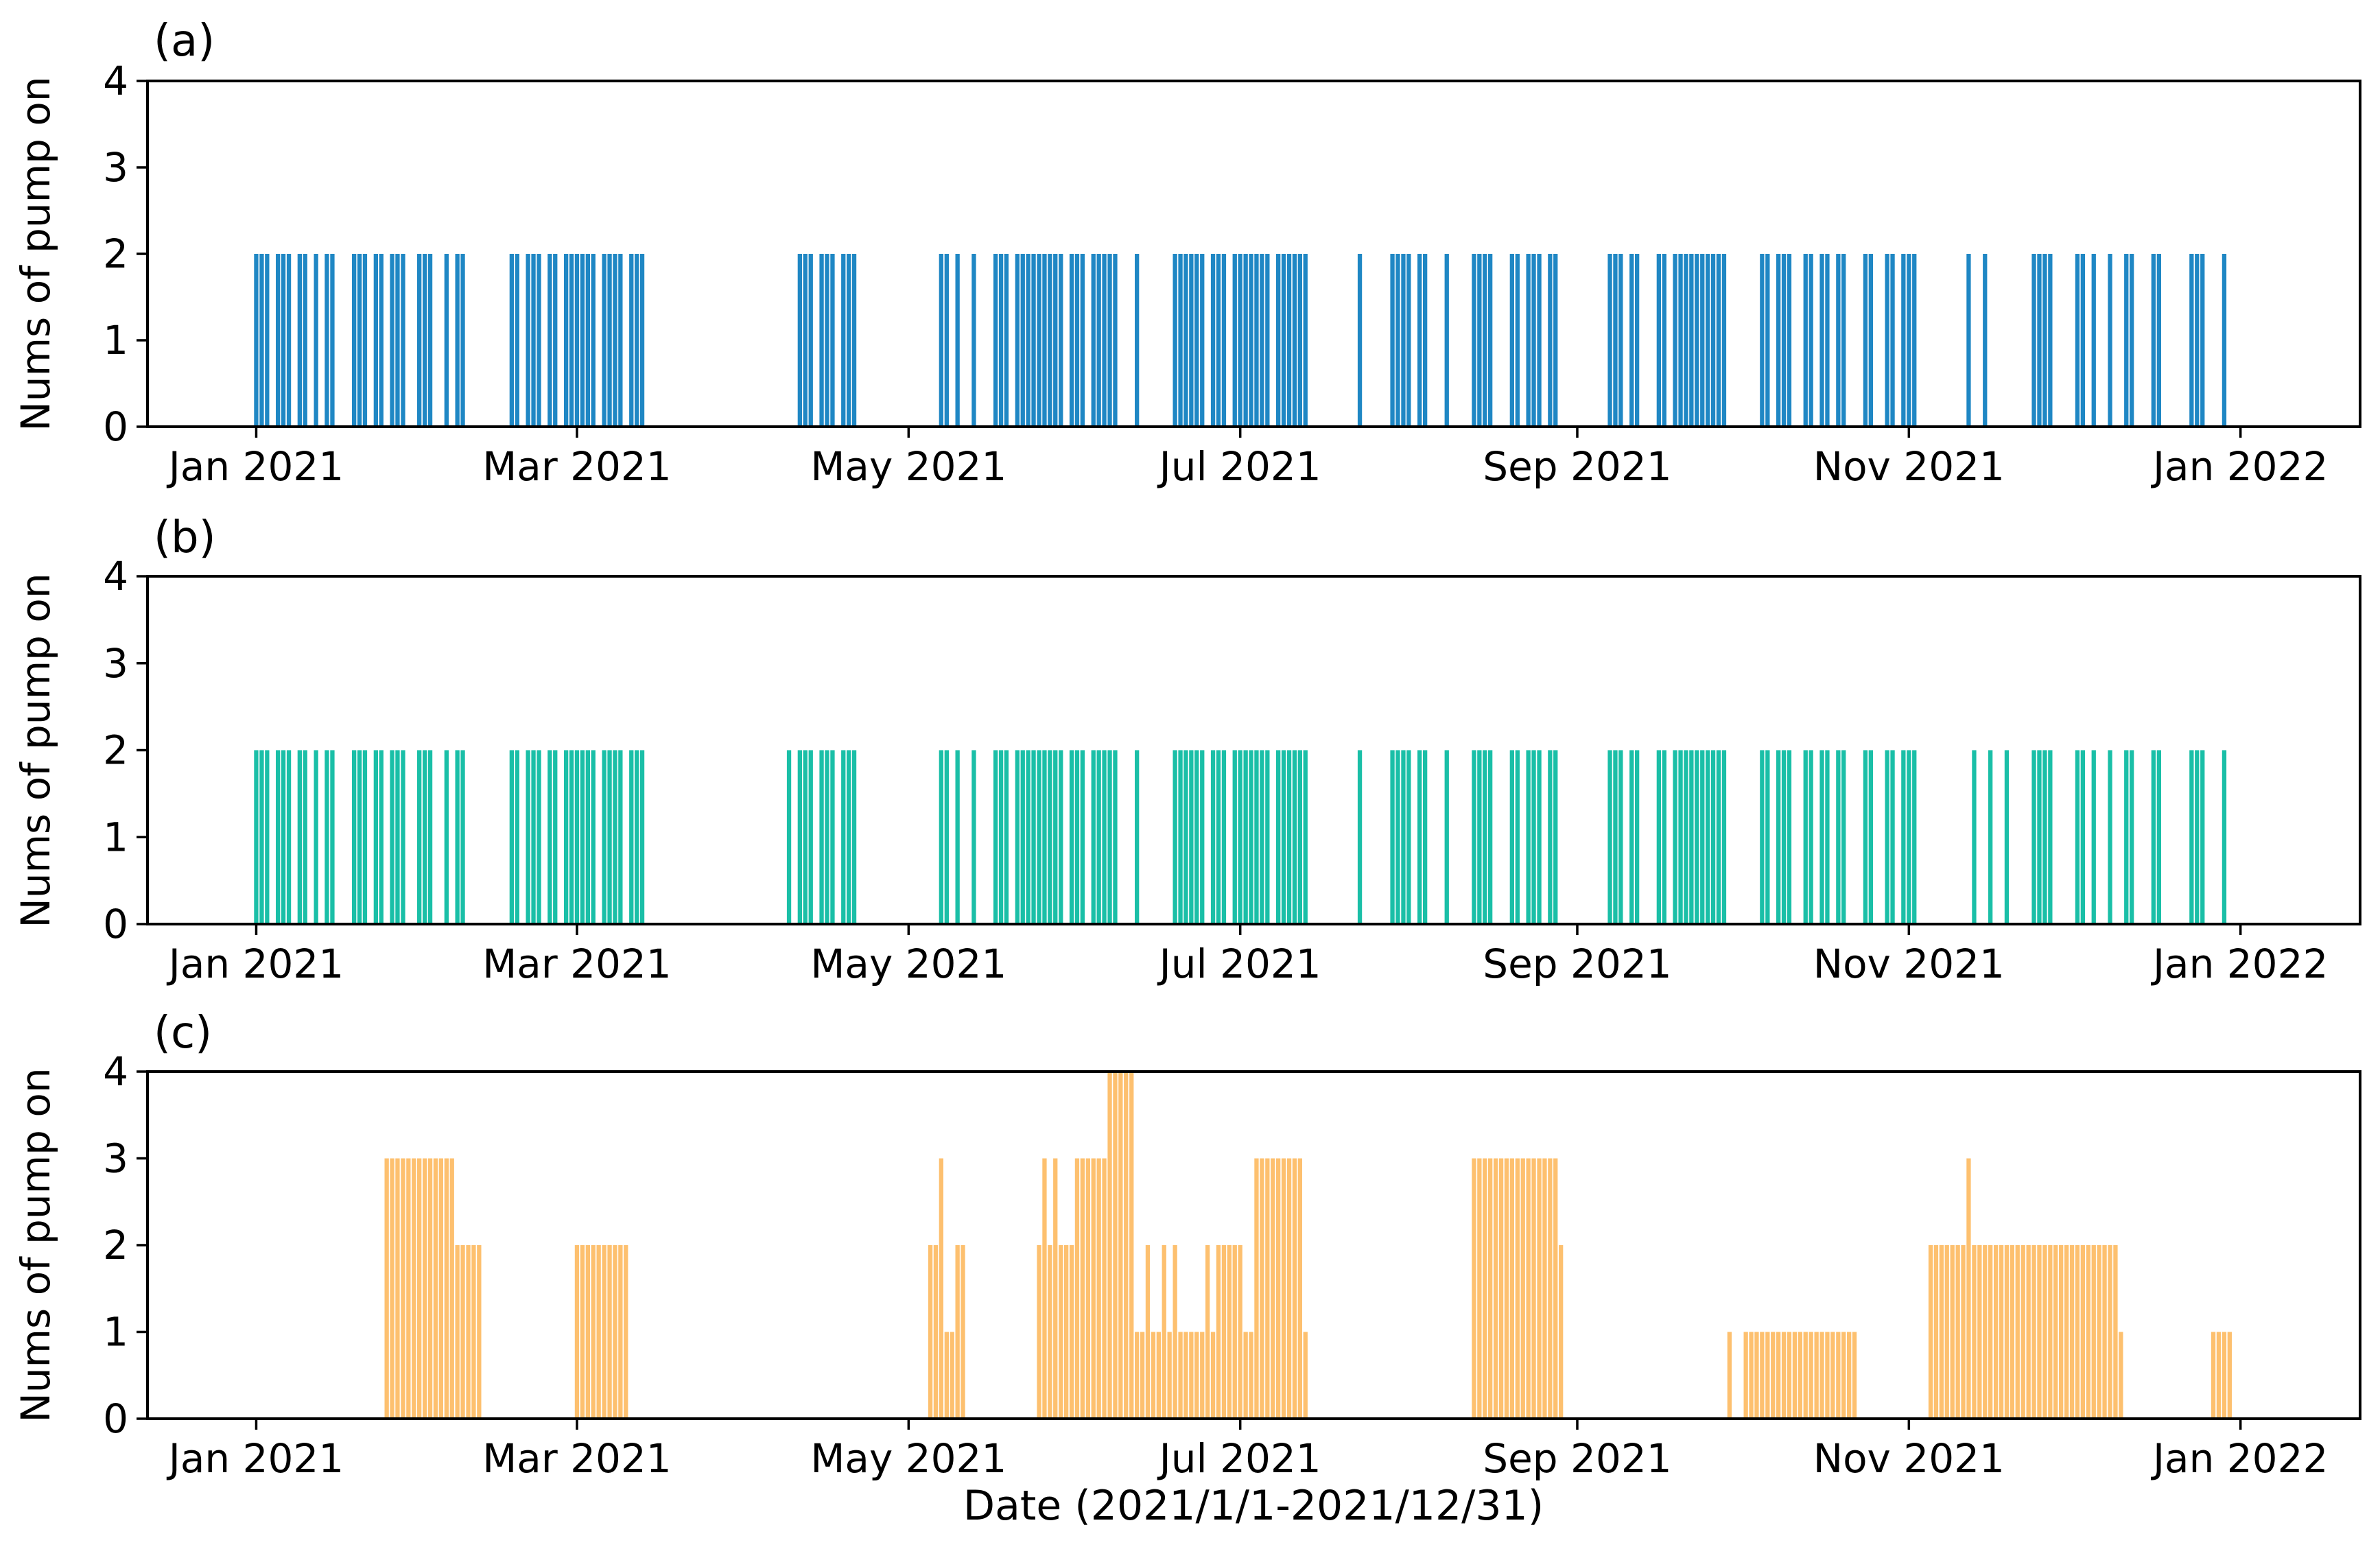  I want to click on y-tick-label: 0, so click(115, 924).